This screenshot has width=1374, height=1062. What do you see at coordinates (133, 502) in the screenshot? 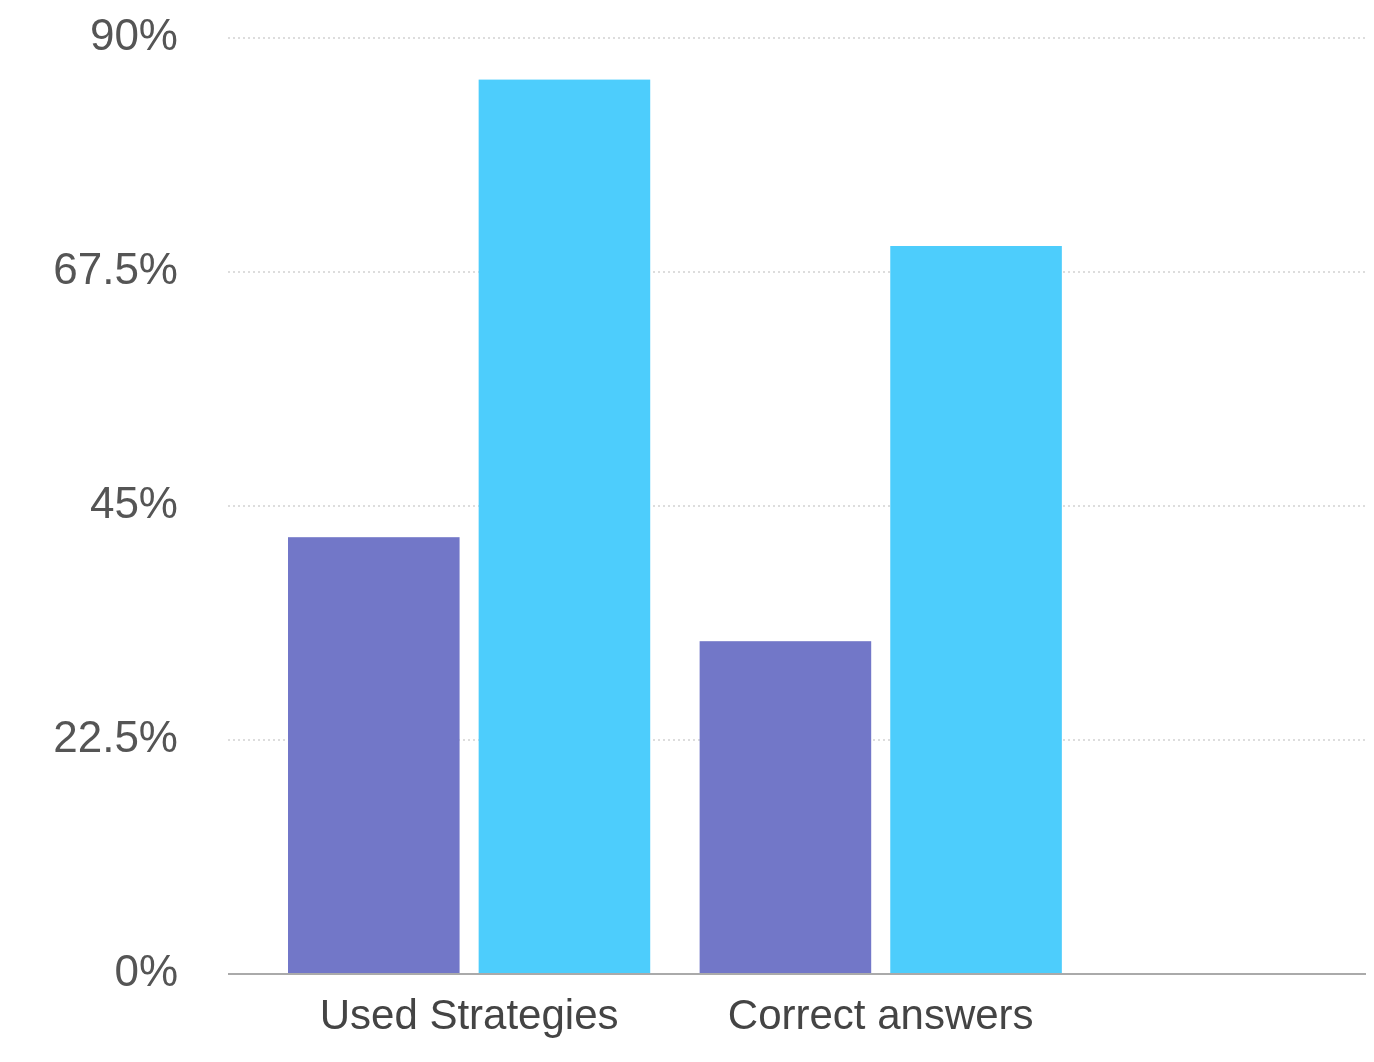
I see `y-tick-label: 45%` at bounding box center [133, 502].